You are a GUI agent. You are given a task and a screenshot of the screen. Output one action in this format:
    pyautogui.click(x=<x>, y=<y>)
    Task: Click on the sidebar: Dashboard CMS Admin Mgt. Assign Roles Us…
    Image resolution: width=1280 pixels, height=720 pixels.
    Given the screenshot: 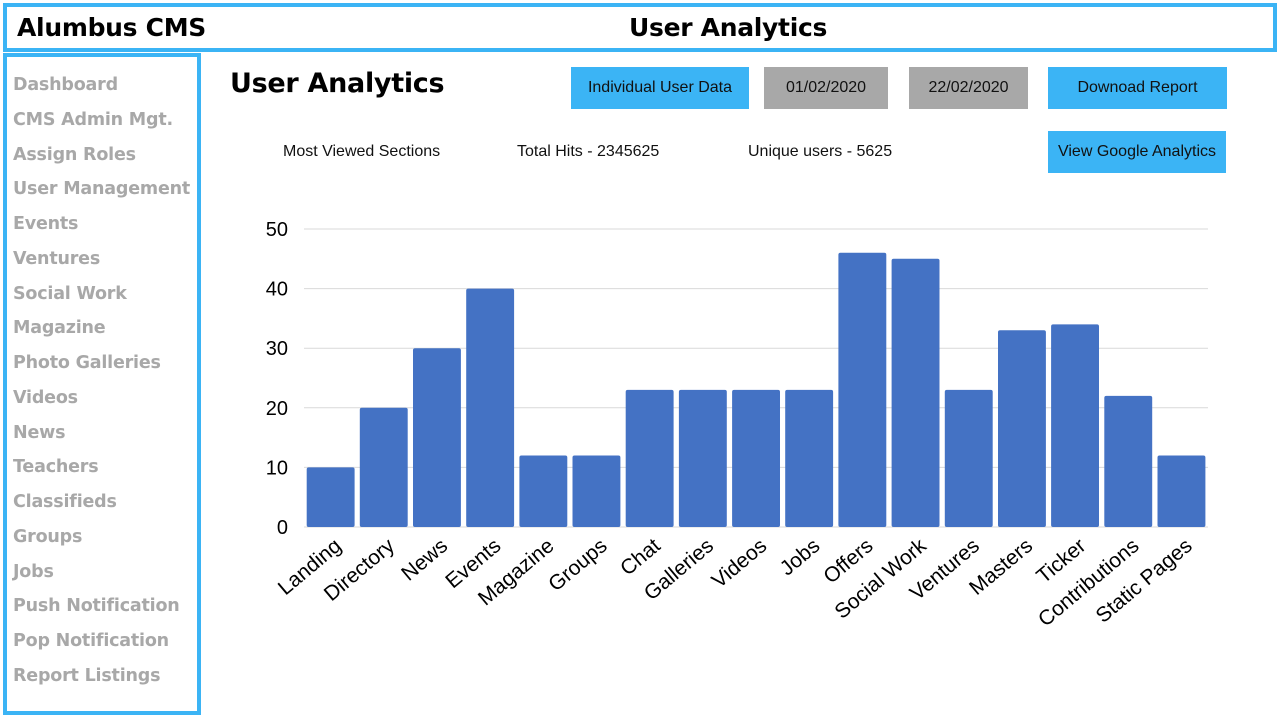 What is the action you would take?
    pyautogui.click(x=102, y=384)
    